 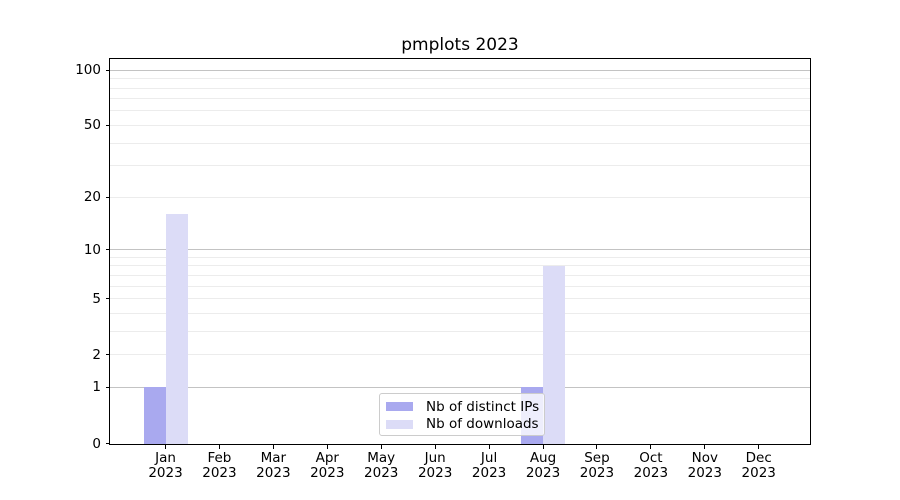 I want to click on x-tick-label-feb: Feb 2023, so click(x=219, y=465).